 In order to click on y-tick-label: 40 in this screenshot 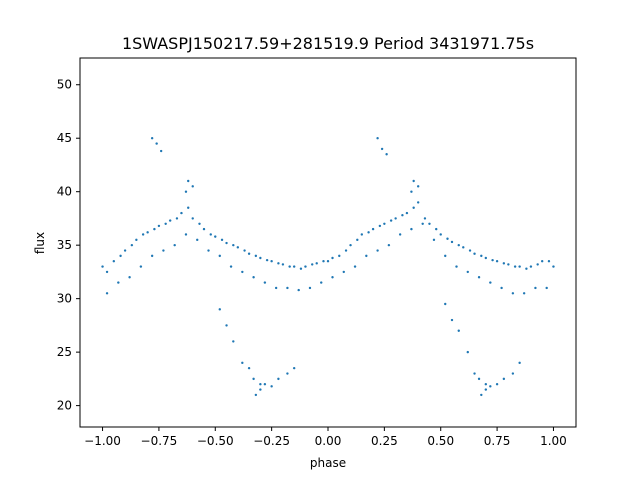, I will do `click(64, 192)`.